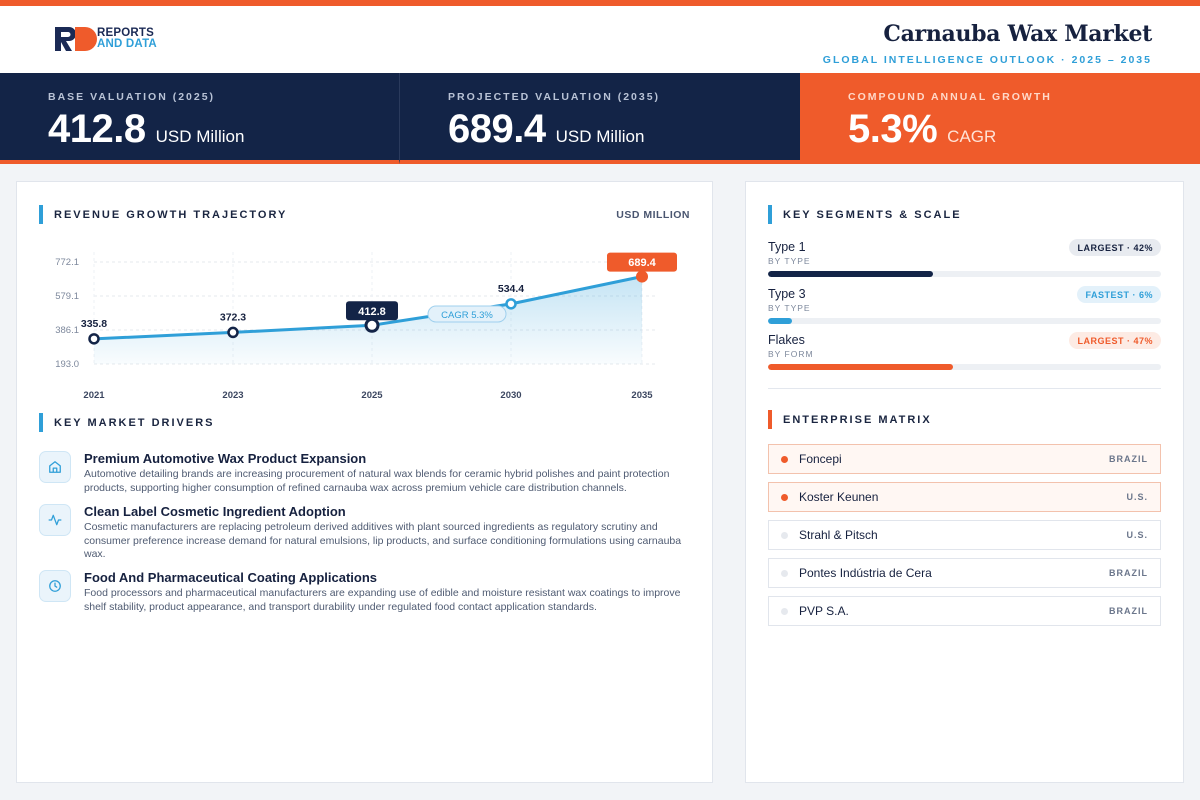 This screenshot has width=1200, height=800. Describe the element at coordinates (127, 44) in the screenshot. I see `brand-line-2: AND DATA` at that location.